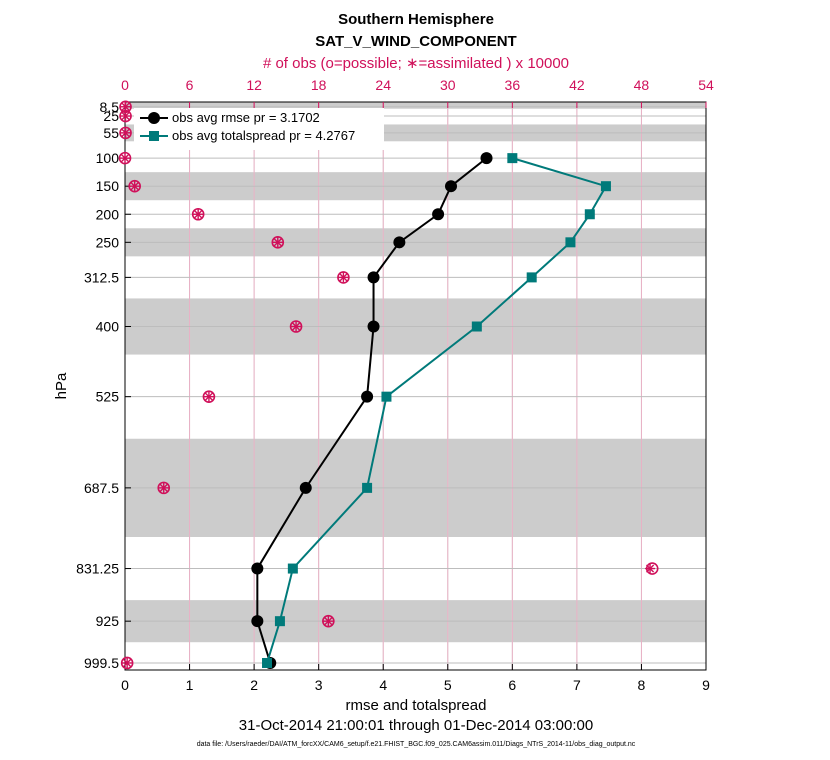 This screenshot has height=760, width=830. What do you see at coordinates (246, 117) in the screenshot?
I see `legend-rmse-label: obs avg rmse pr = 3.1702` at bounding box center [246, 117].